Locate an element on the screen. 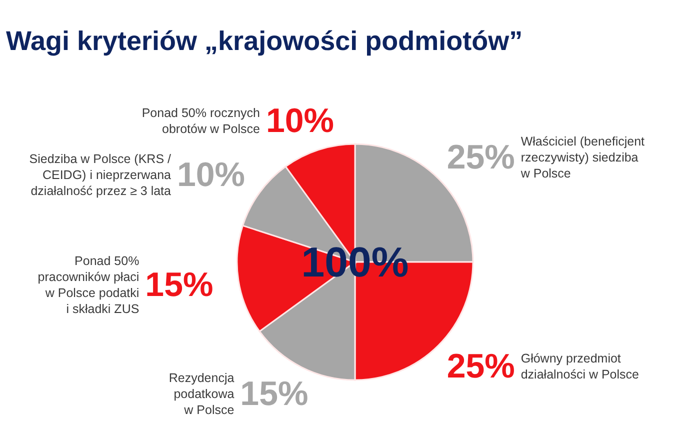 The width and height of the screenshot is (678, 443). slice-label: Główny przedmiot działalności w Polsce is located at coordinates (580, 367).